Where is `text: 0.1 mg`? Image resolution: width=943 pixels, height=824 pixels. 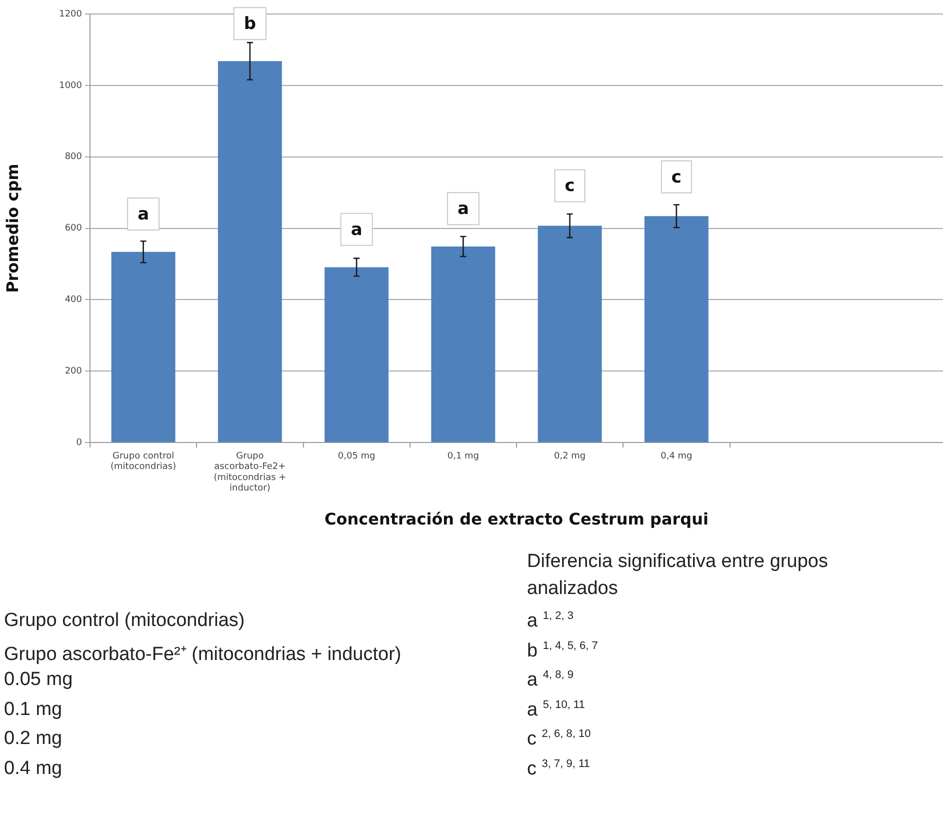
text: 0.1 mg is located at coordinates (33, 709).